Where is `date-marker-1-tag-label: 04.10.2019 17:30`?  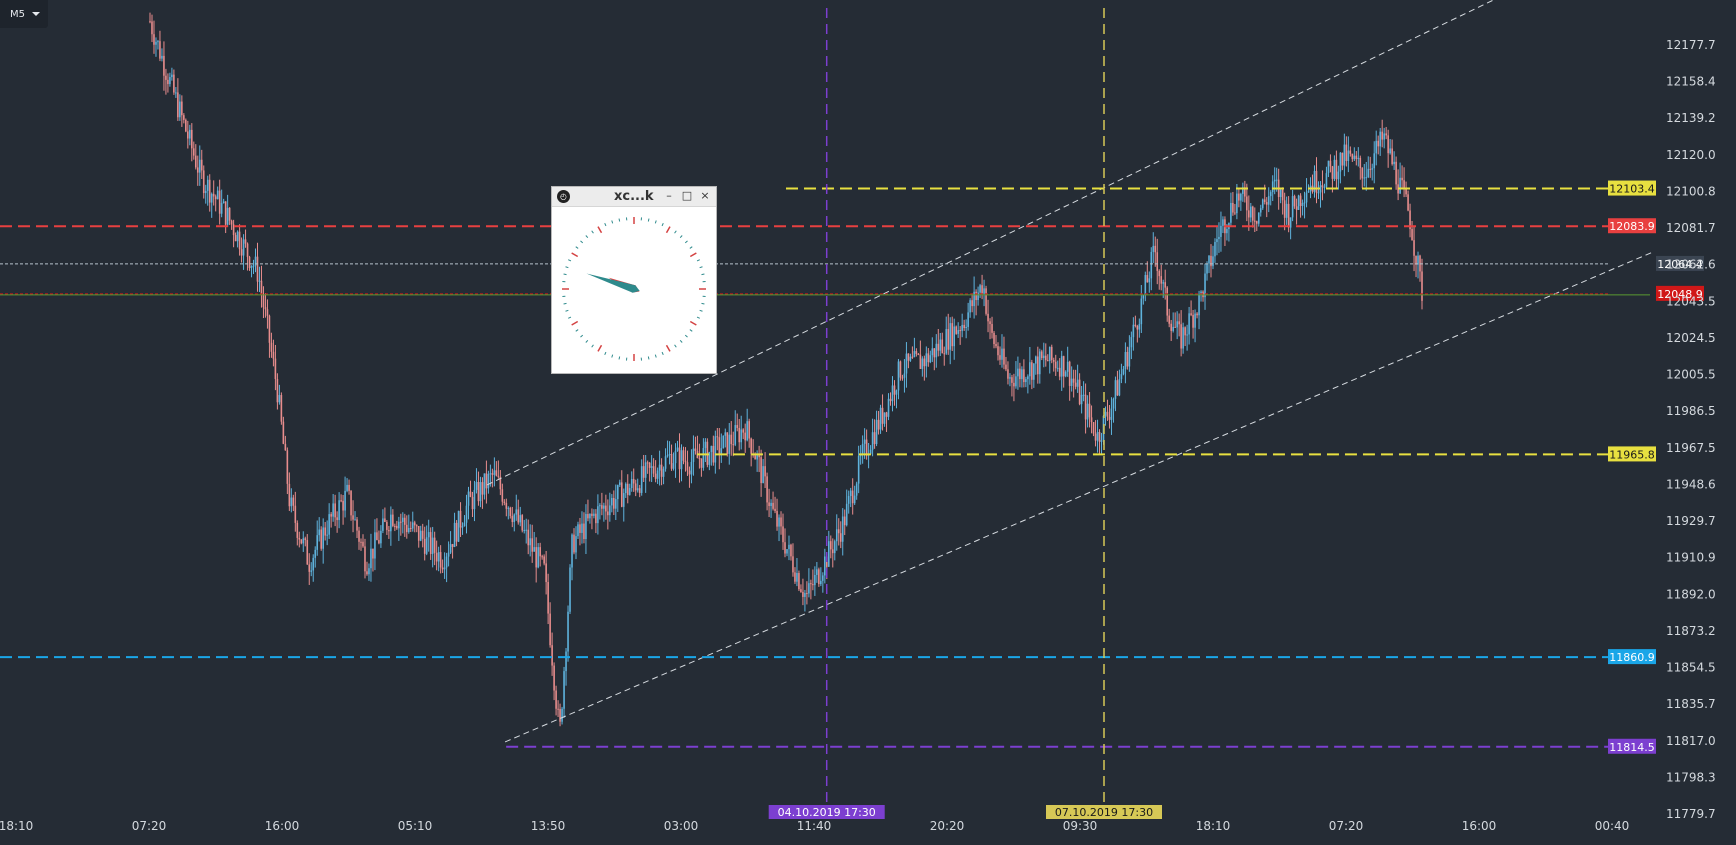 date-marker-1-tag-label: 04.10.2019 17:30 is located at coordinates (827, 812).